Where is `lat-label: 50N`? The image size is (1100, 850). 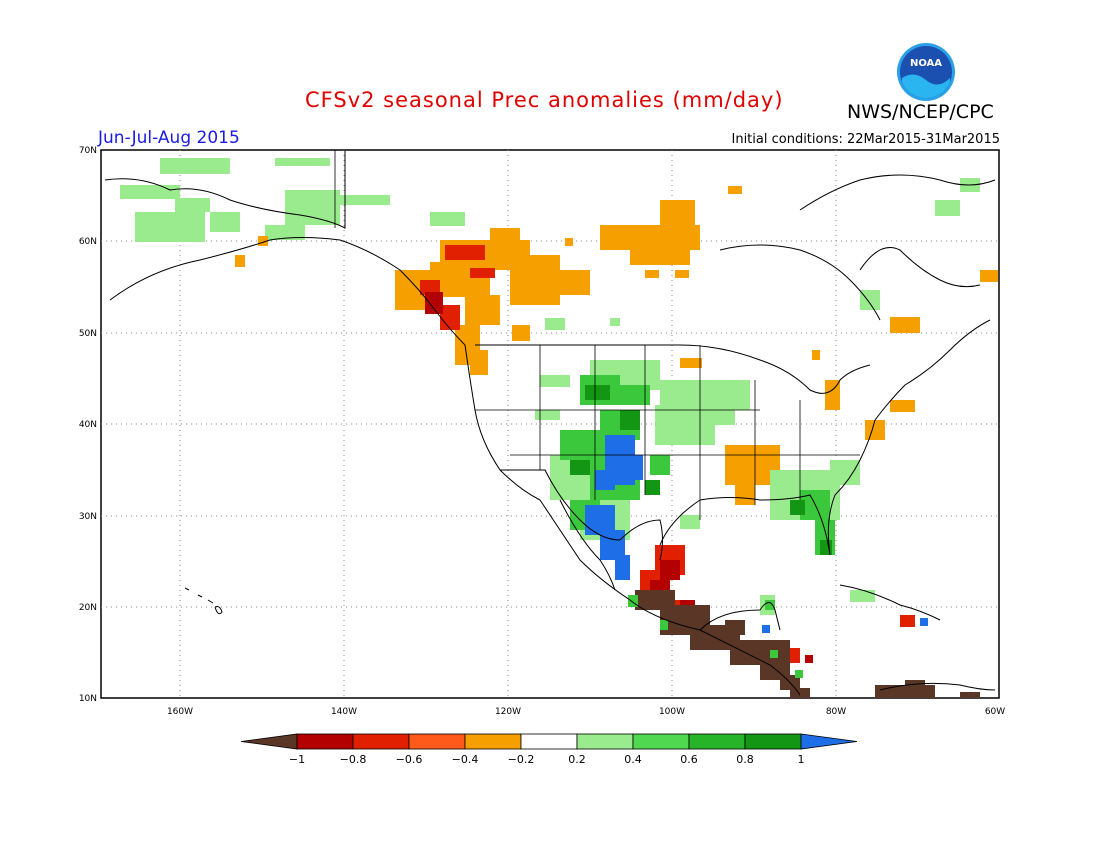
lat-label: 50N is located at coordinates (88, 334).